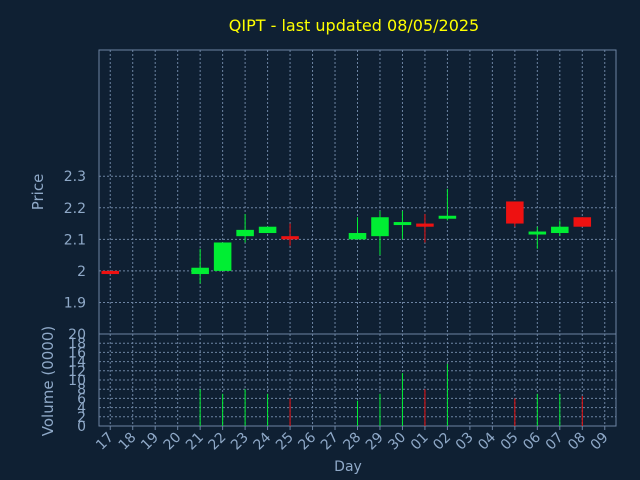 The image size is (640, 480). What do you see at coordinates (465, 442) in the screenshot?
I see `x-tick-label: 03` at bounding box center [465, 442].